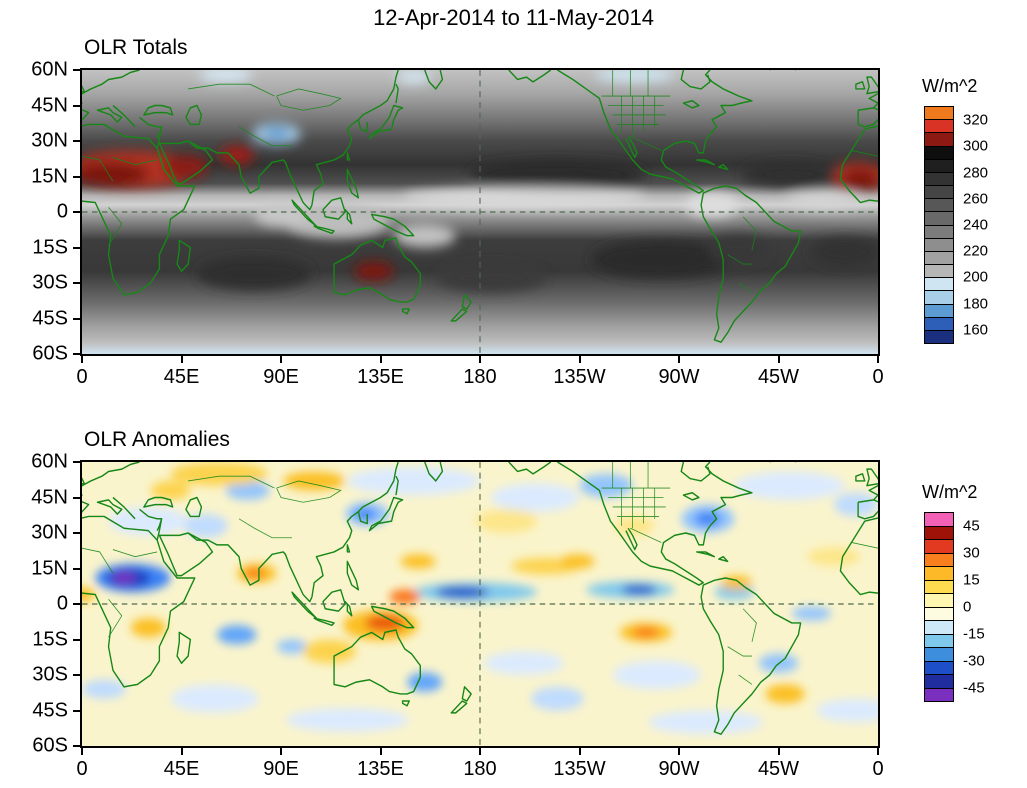 This screenshot has height=788, width=1027. I want to click on x-axis-label: 45E, so click(181, 769).